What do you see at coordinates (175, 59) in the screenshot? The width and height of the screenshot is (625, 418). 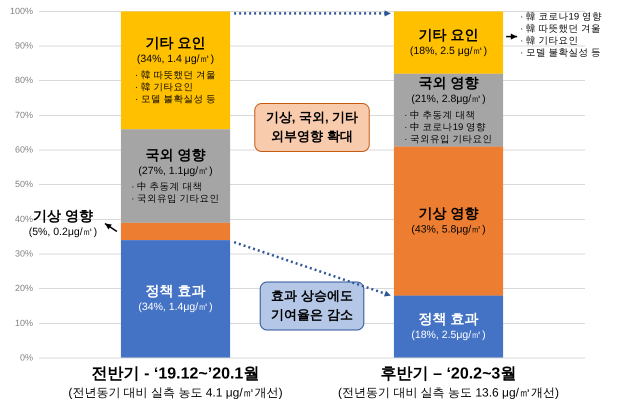 I see `data-label: (34%, 1.4 μg/㎥)` at bounding box center [175, 59].